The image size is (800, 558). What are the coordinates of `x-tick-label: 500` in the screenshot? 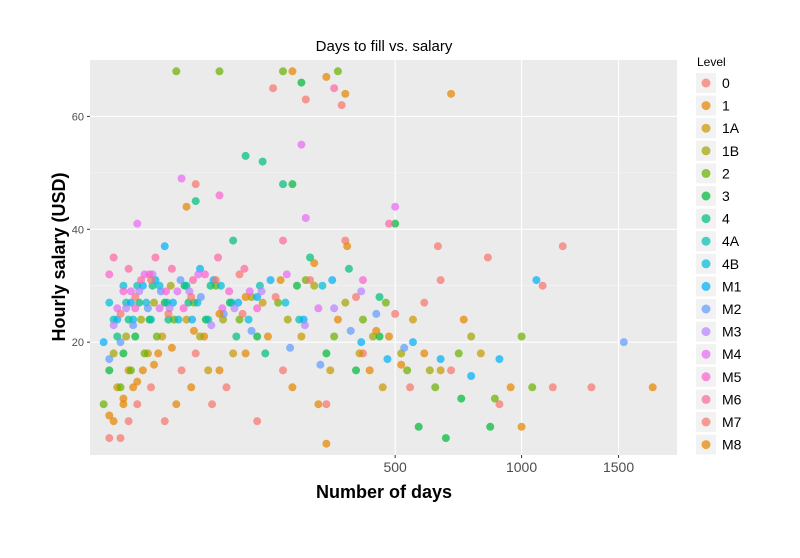 It's located at (395, 467).